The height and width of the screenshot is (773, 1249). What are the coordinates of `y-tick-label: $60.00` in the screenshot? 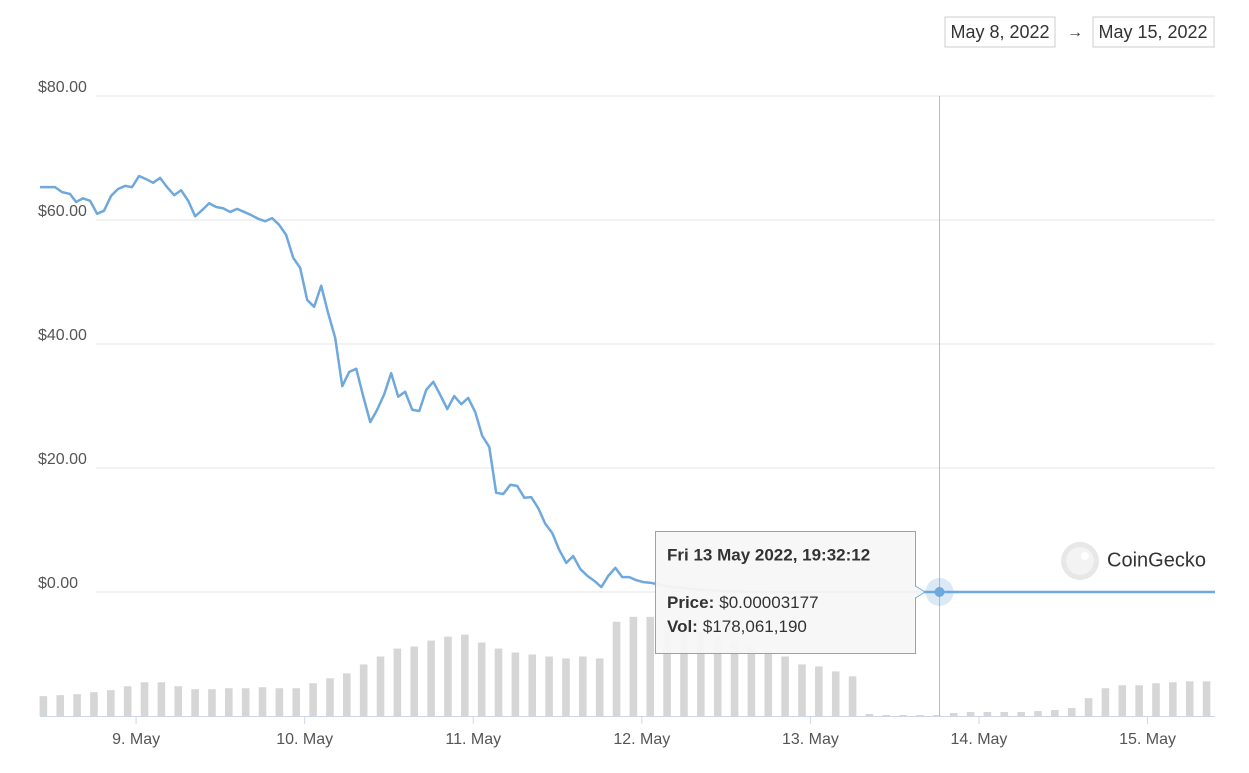 It's located at (62, 211).